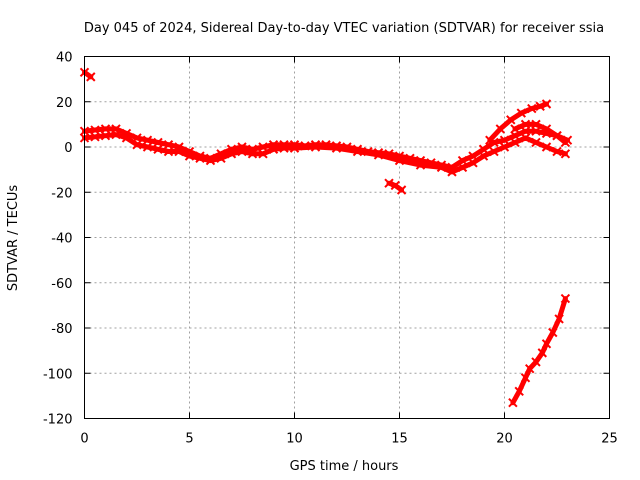 The width and height of the screenshot is (640, 480). I want to click on y-tick-label: 40, so click(64, 58).